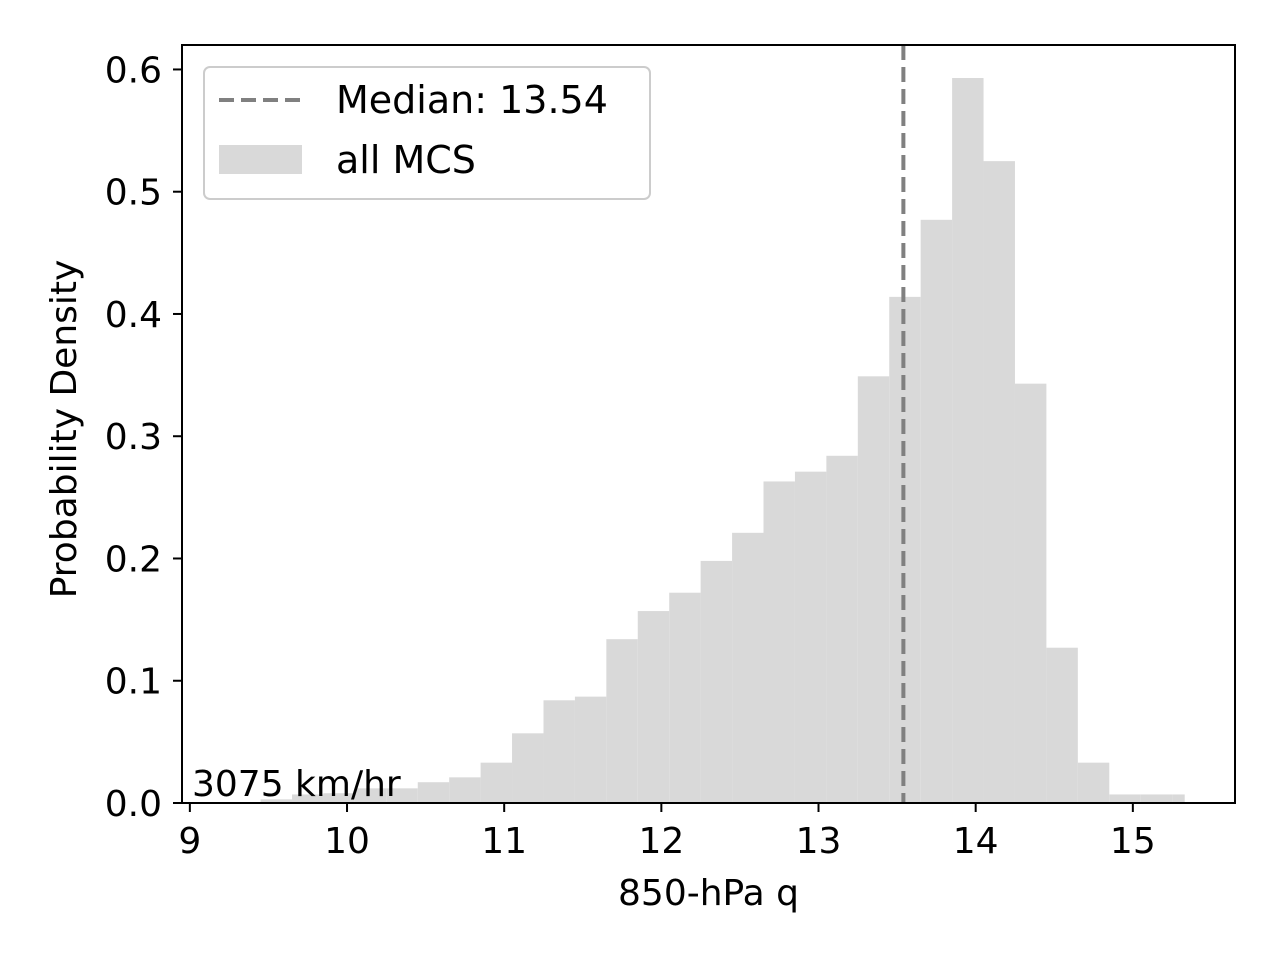 This screenshot has height=960, width=1280. I want to click on x-tick-label: 15, so click(1133, 841).